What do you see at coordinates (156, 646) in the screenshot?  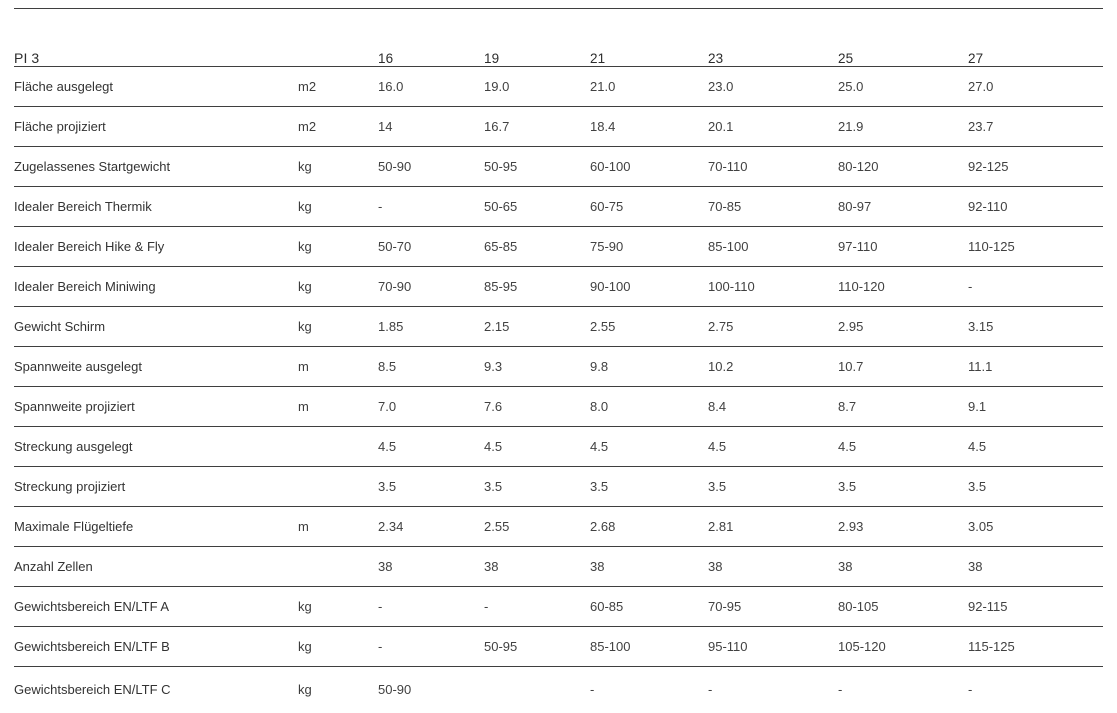 I see `row-label: Gewichtsbereich EN/LTF B` at bounding box center [156, 646].